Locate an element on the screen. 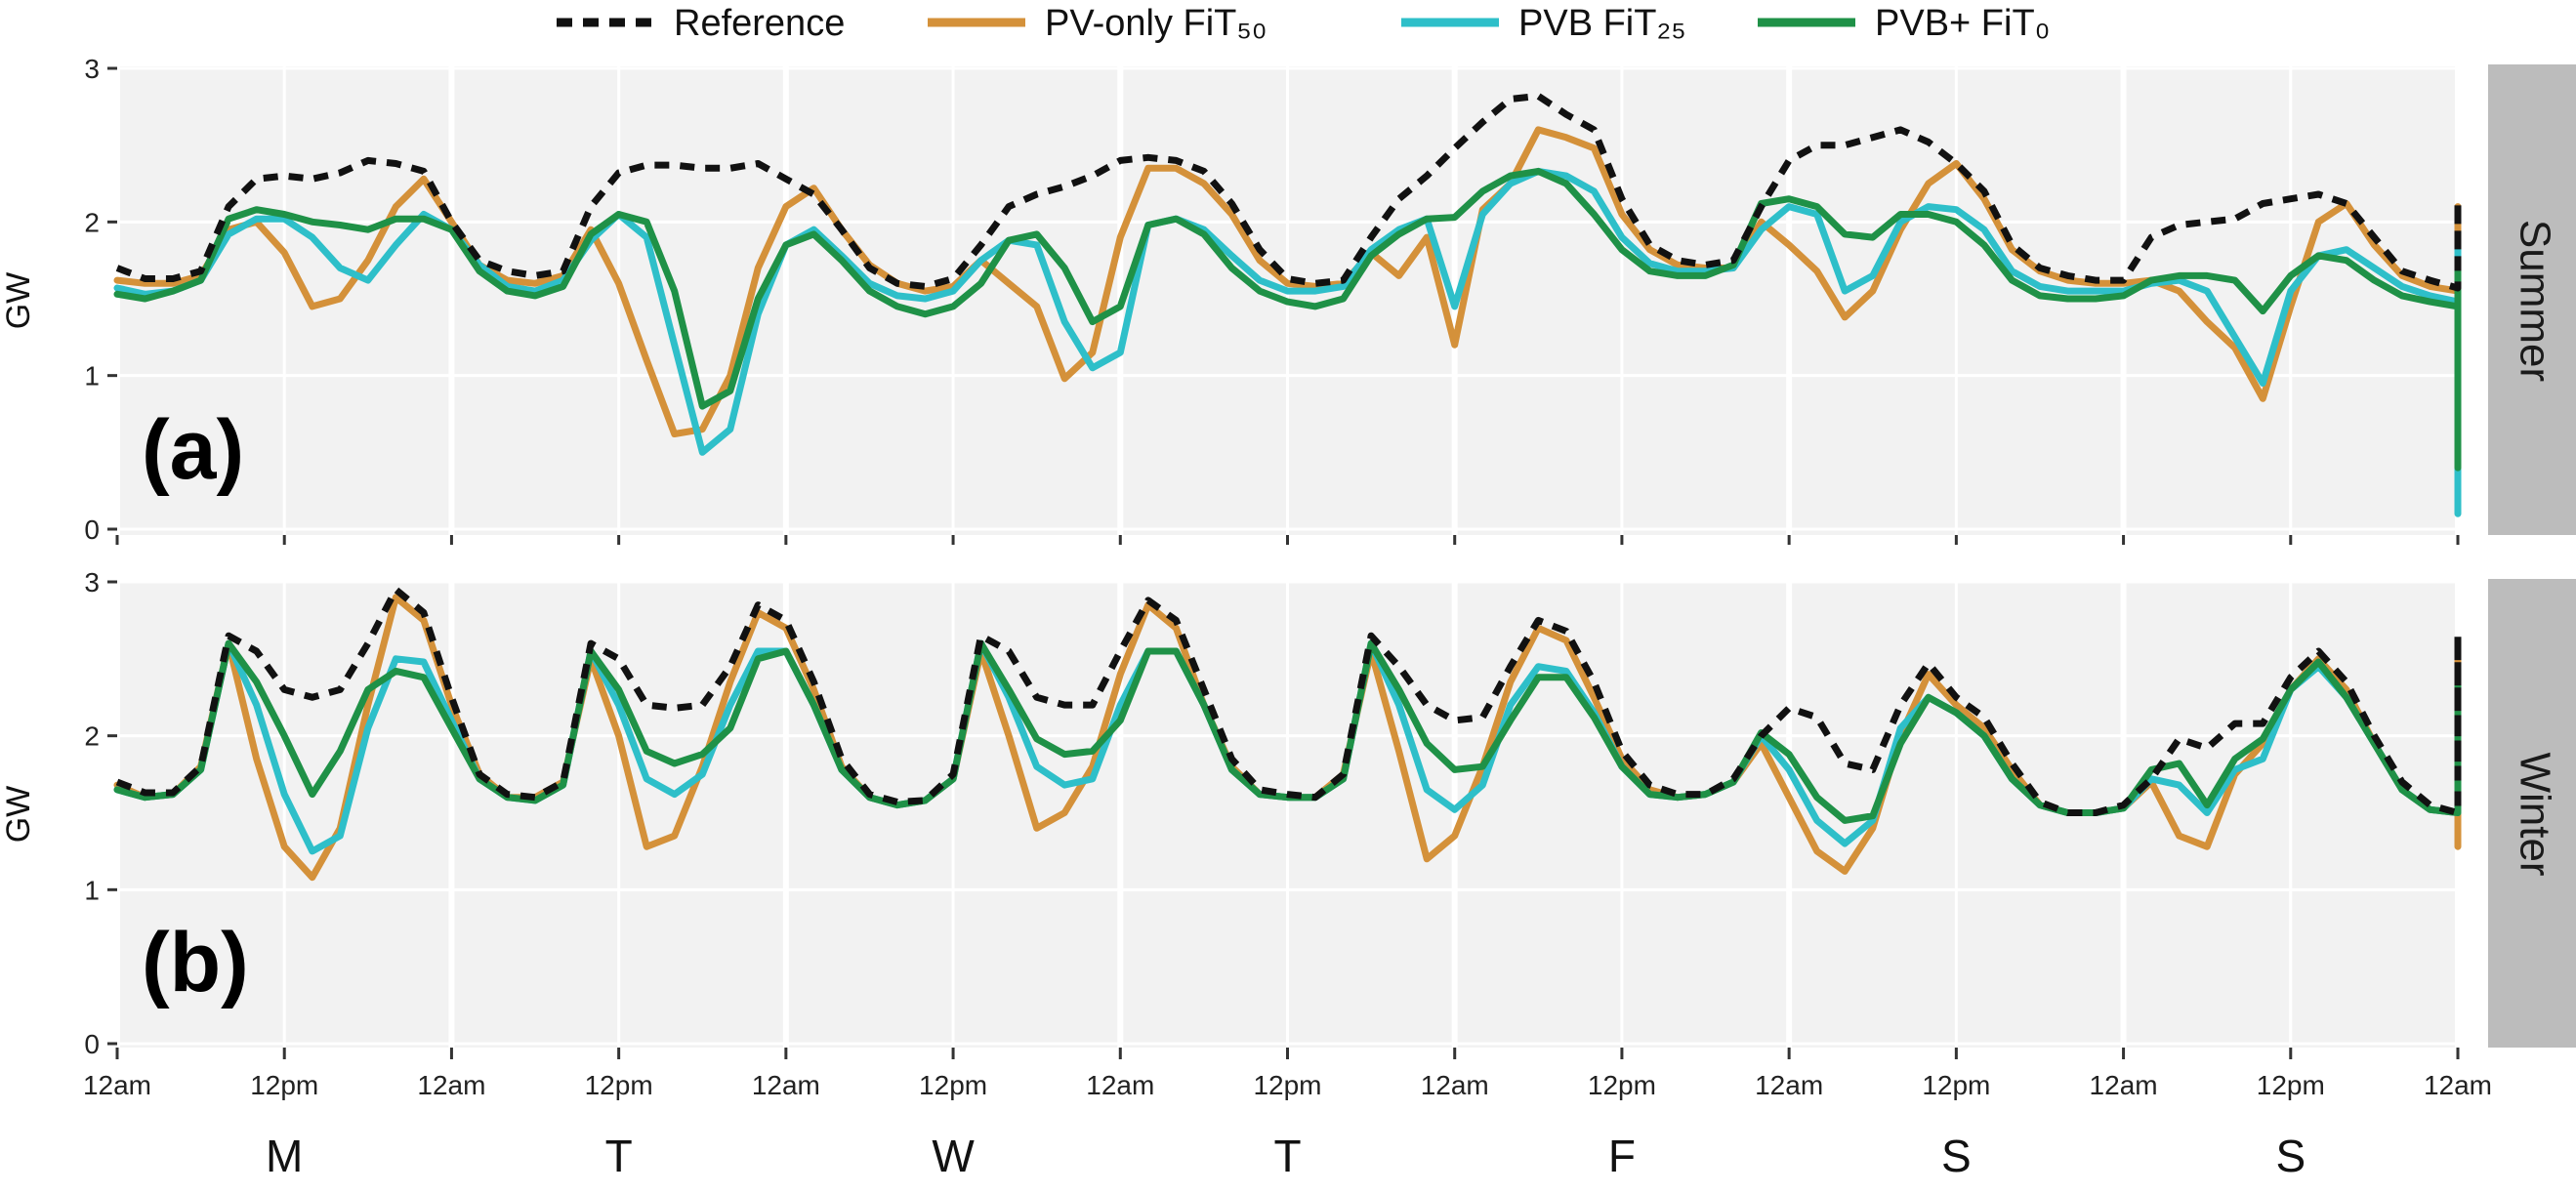  facet-strip-label: Winter is located at coordinates (2535, 814).